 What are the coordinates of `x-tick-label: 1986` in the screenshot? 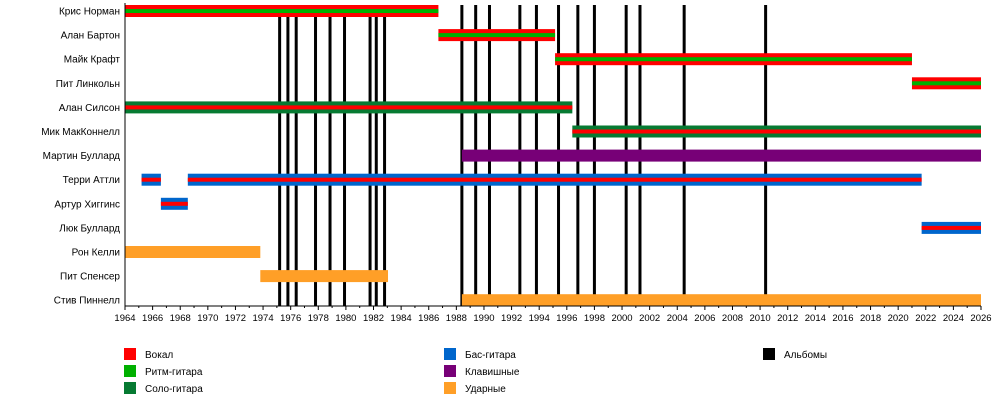 It's located at (428, 318).